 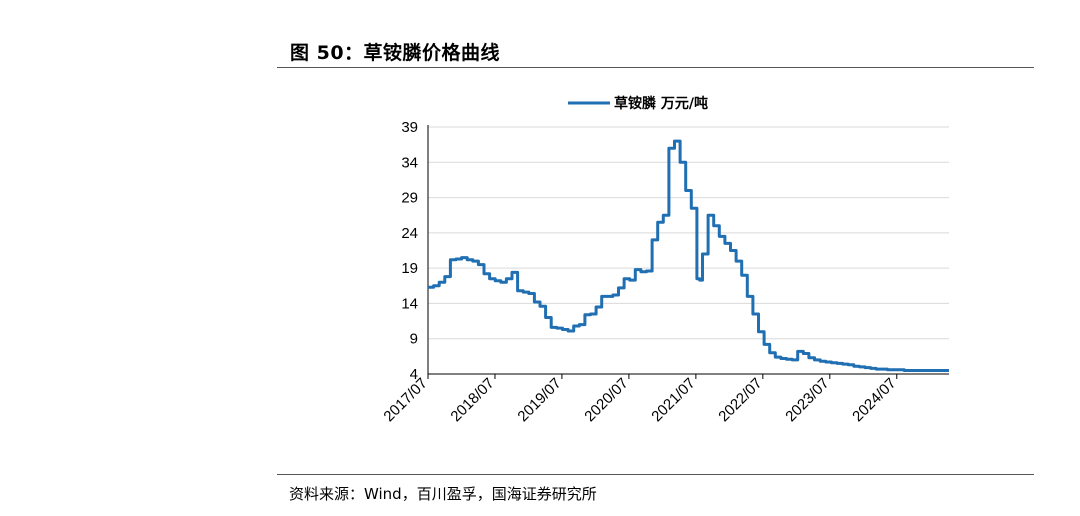 What do you see at coordinates (409, 162) in the screenshot?
I see `y-tick-label-34: 34` at bounding box center [409, 162].